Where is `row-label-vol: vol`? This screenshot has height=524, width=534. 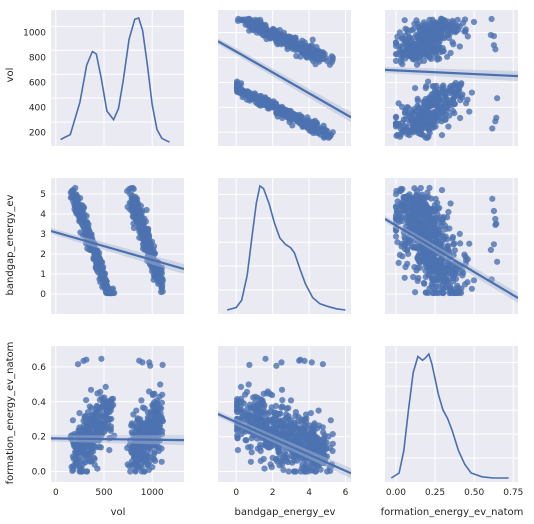 row-label-vol: vol is located at coordinates (10, 75).